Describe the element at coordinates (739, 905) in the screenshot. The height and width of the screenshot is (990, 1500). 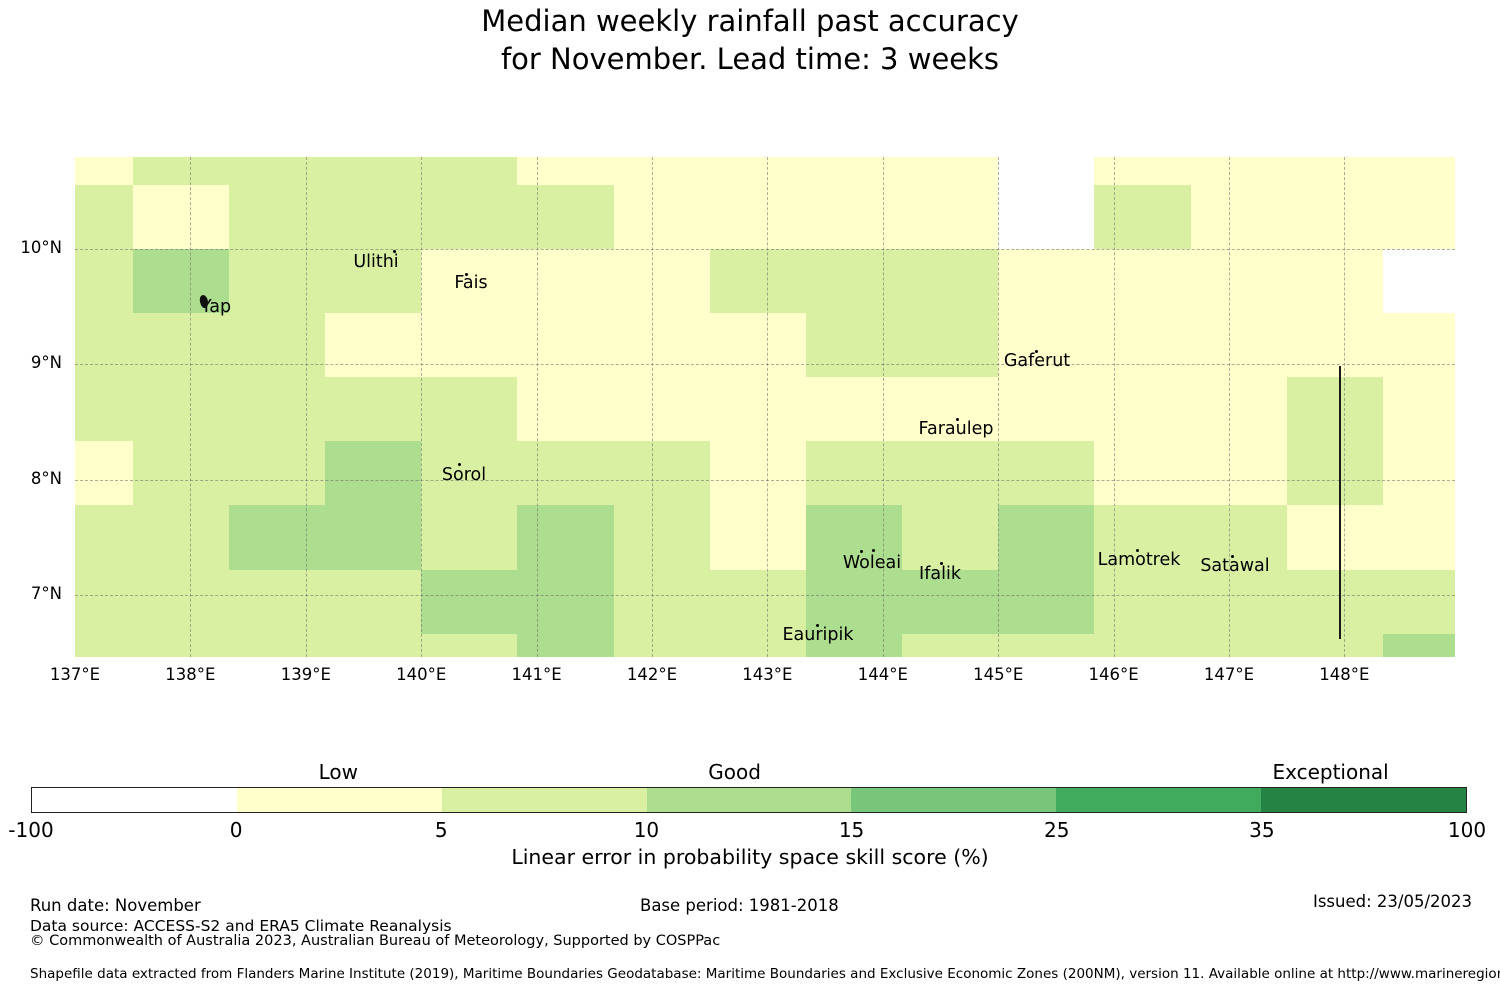
I see `footer-base-period: Base period: 1981-2018` at that location.